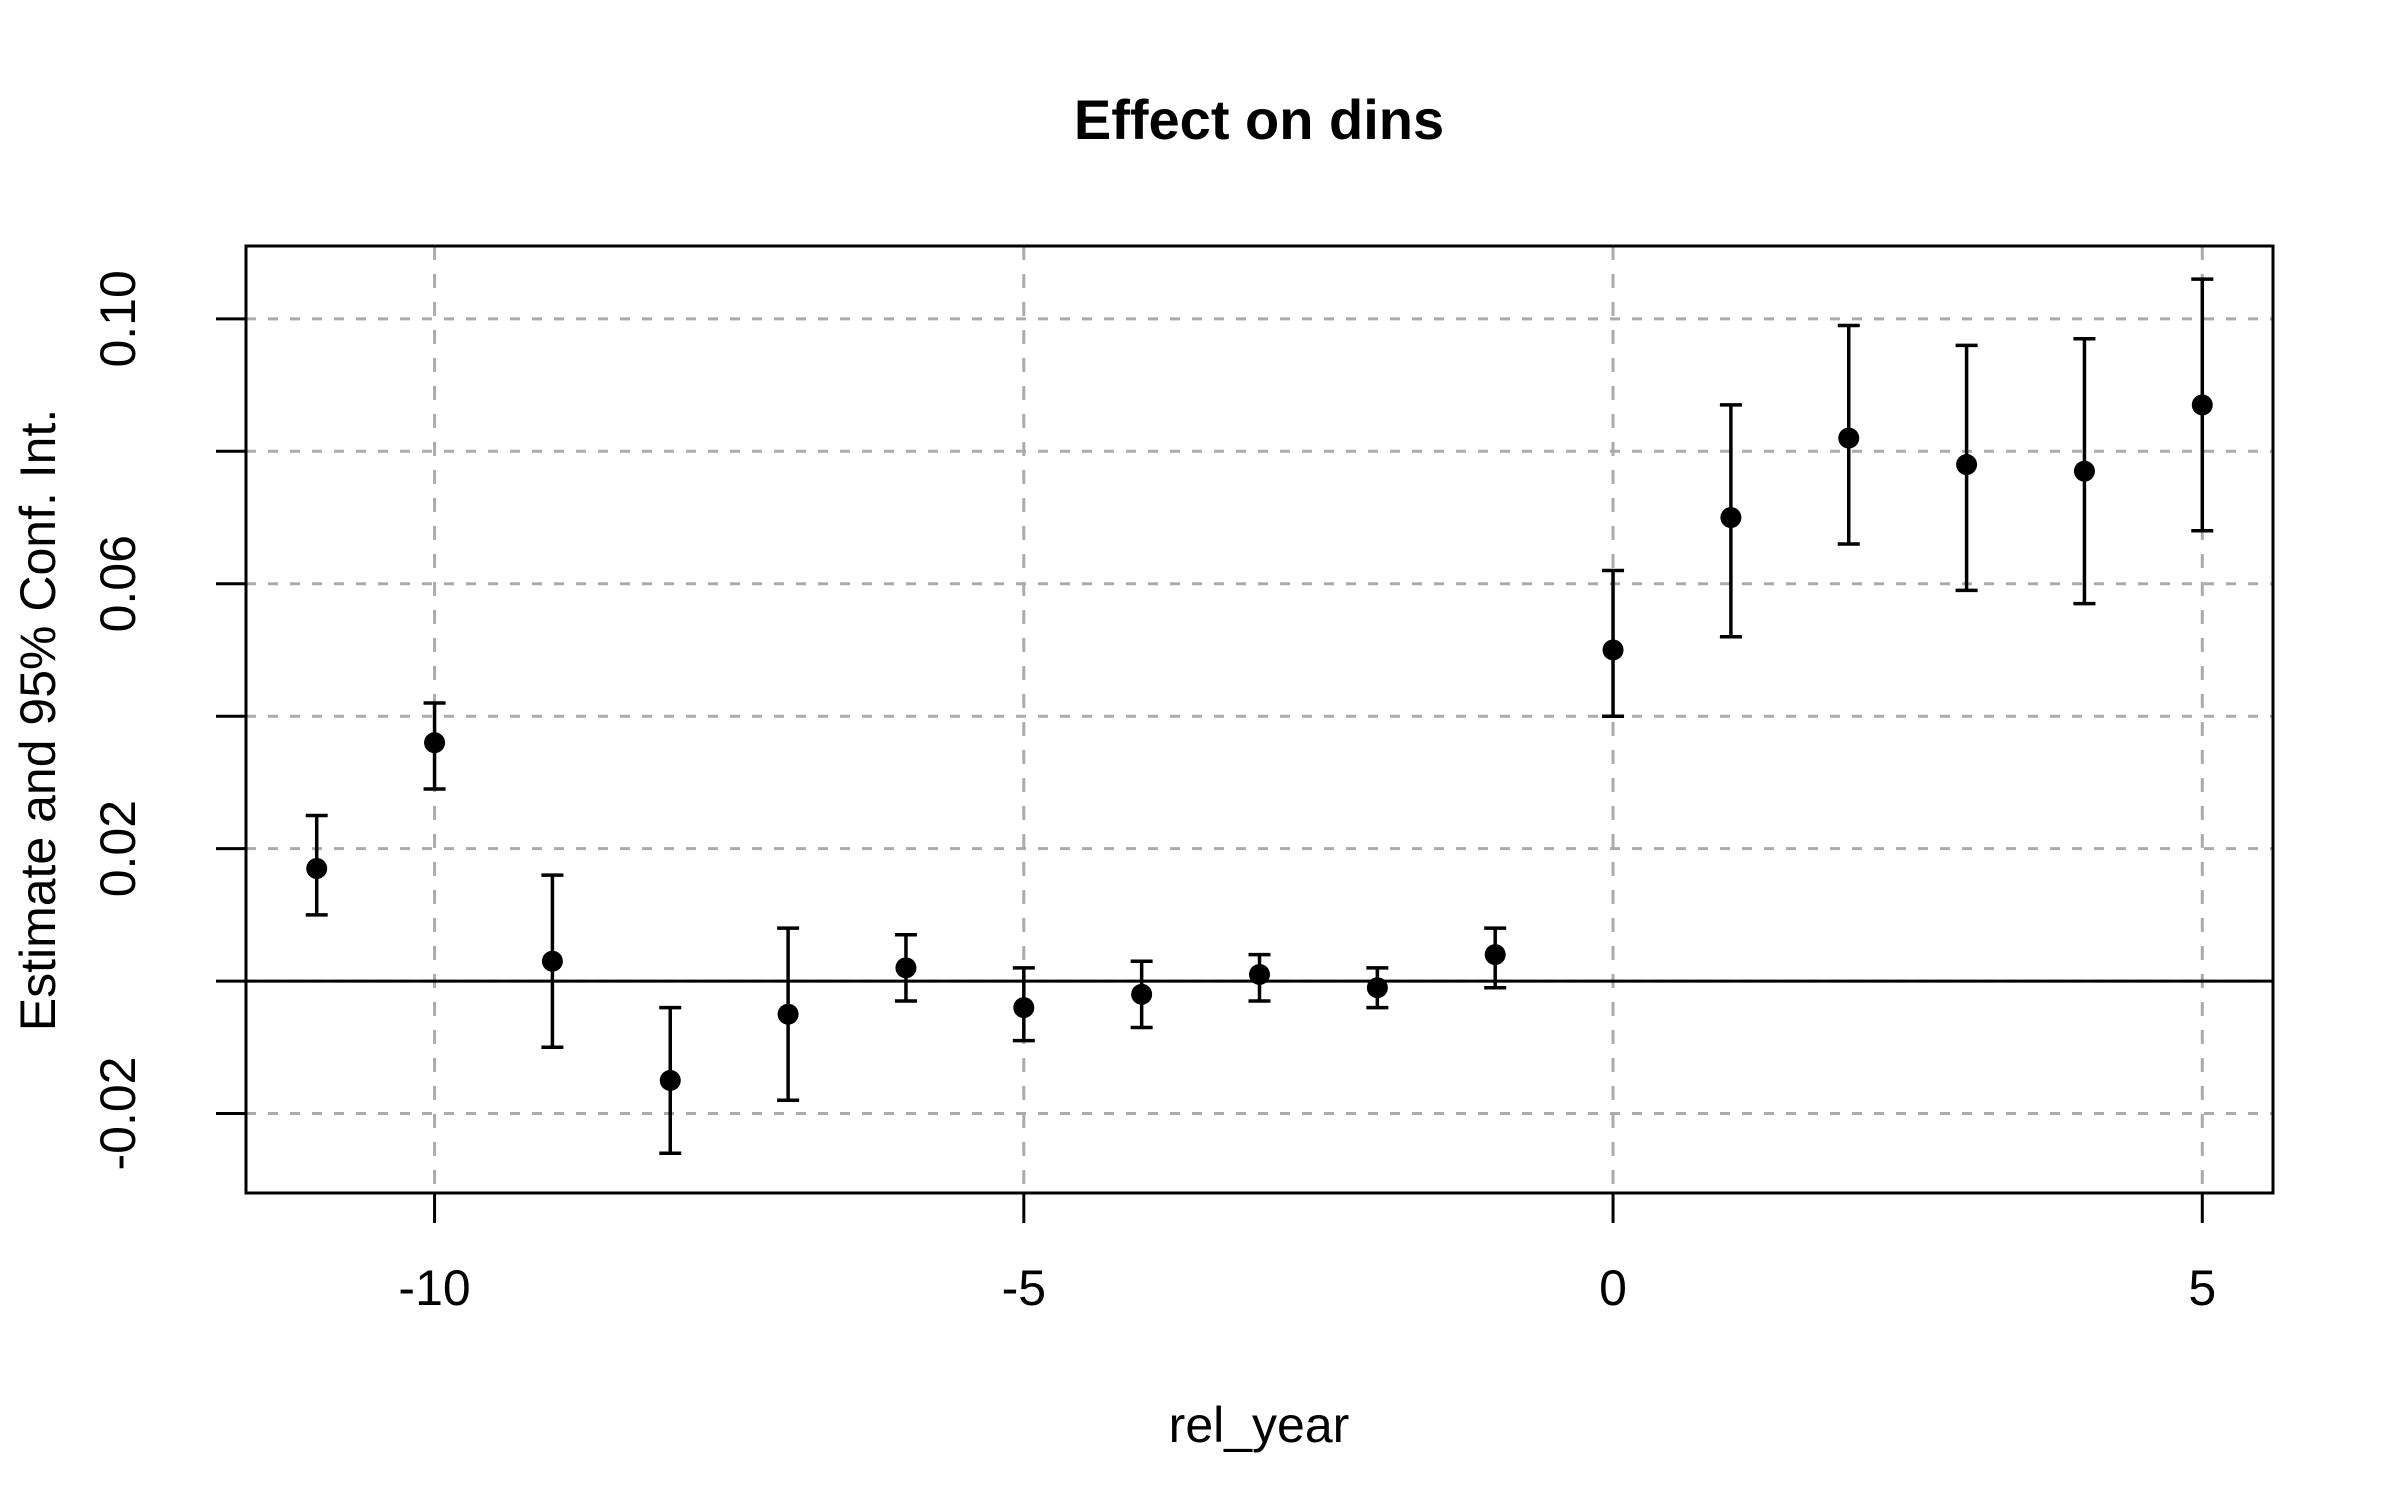 The width and height of the screenshot is (2400, 1500). What do you see at coordinates (1259, 1425) in the screenshot?
I see `x-axis-label: rel_year` at bounding box center [1259, 1425].